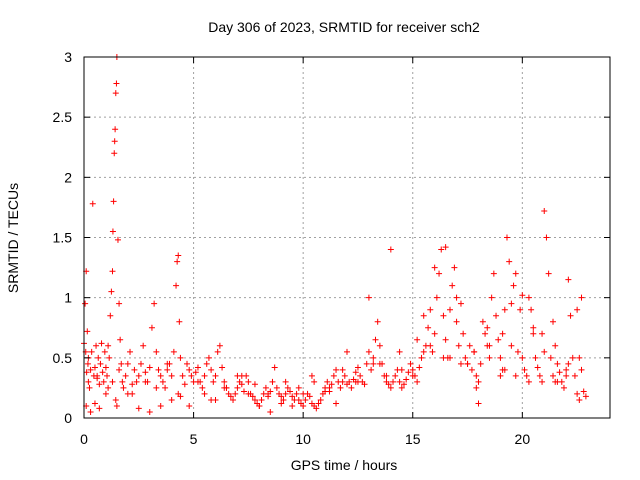 The image size is (640, 480). I want to click on x-tick-label: 10, so click(303, 439).